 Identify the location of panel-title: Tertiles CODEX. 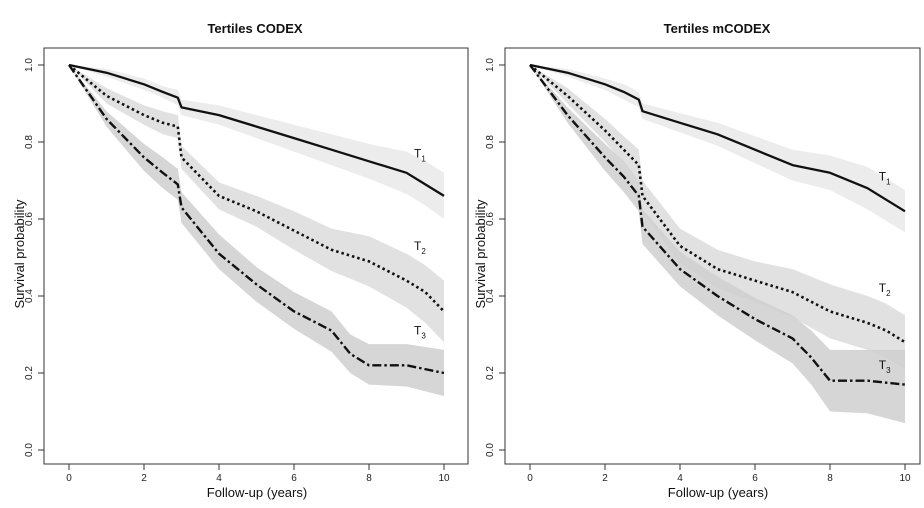
(254, 28).